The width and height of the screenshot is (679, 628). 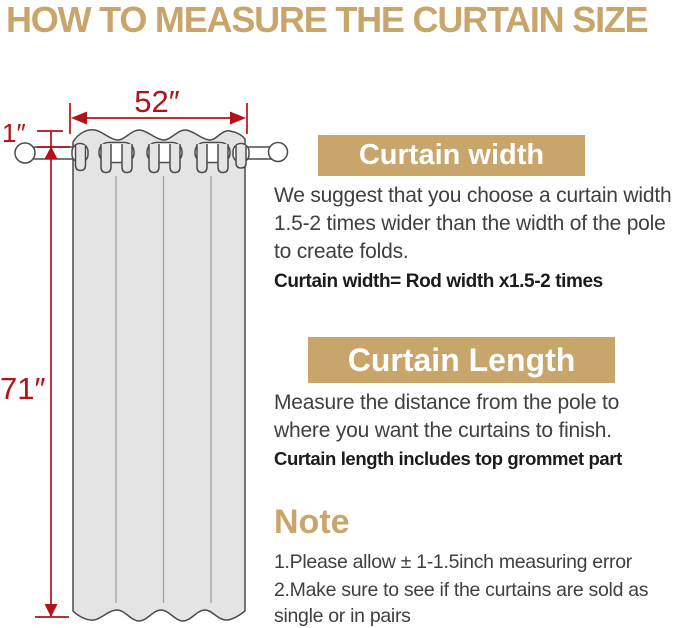 I want to click on rod-finial-right, so click(x=278, y=152).